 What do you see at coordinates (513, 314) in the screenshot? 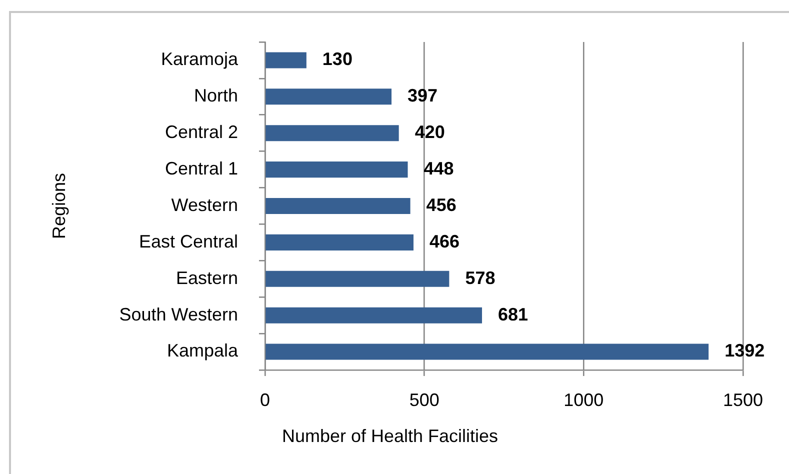
I see `data-label: 681` at bounding box center [513, 314].